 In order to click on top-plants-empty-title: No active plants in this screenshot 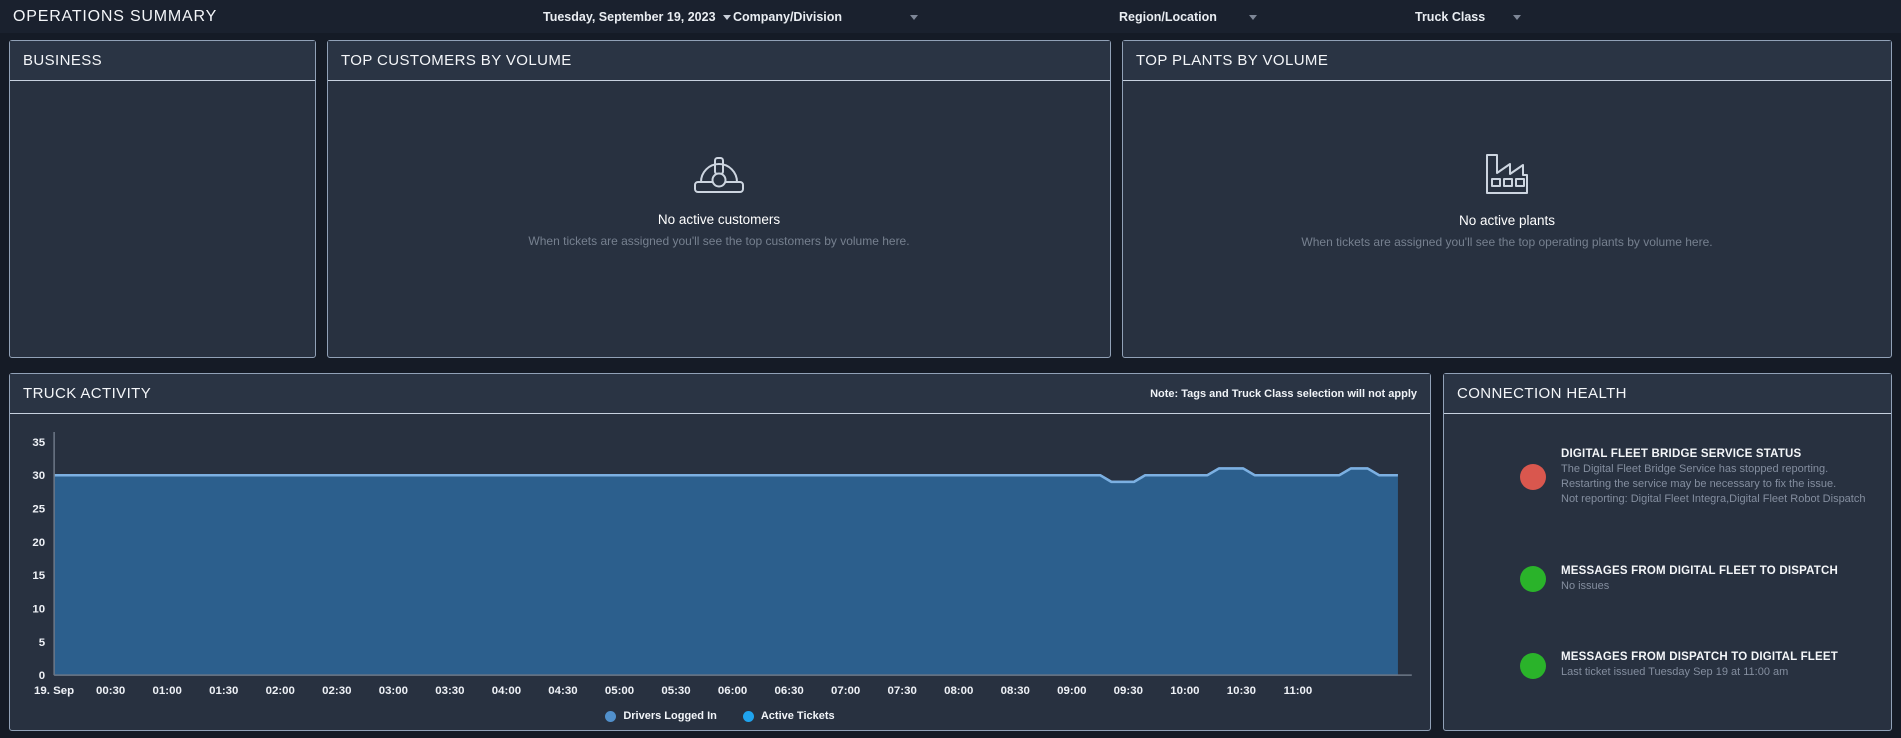, I will do `click(1507, 220)`.